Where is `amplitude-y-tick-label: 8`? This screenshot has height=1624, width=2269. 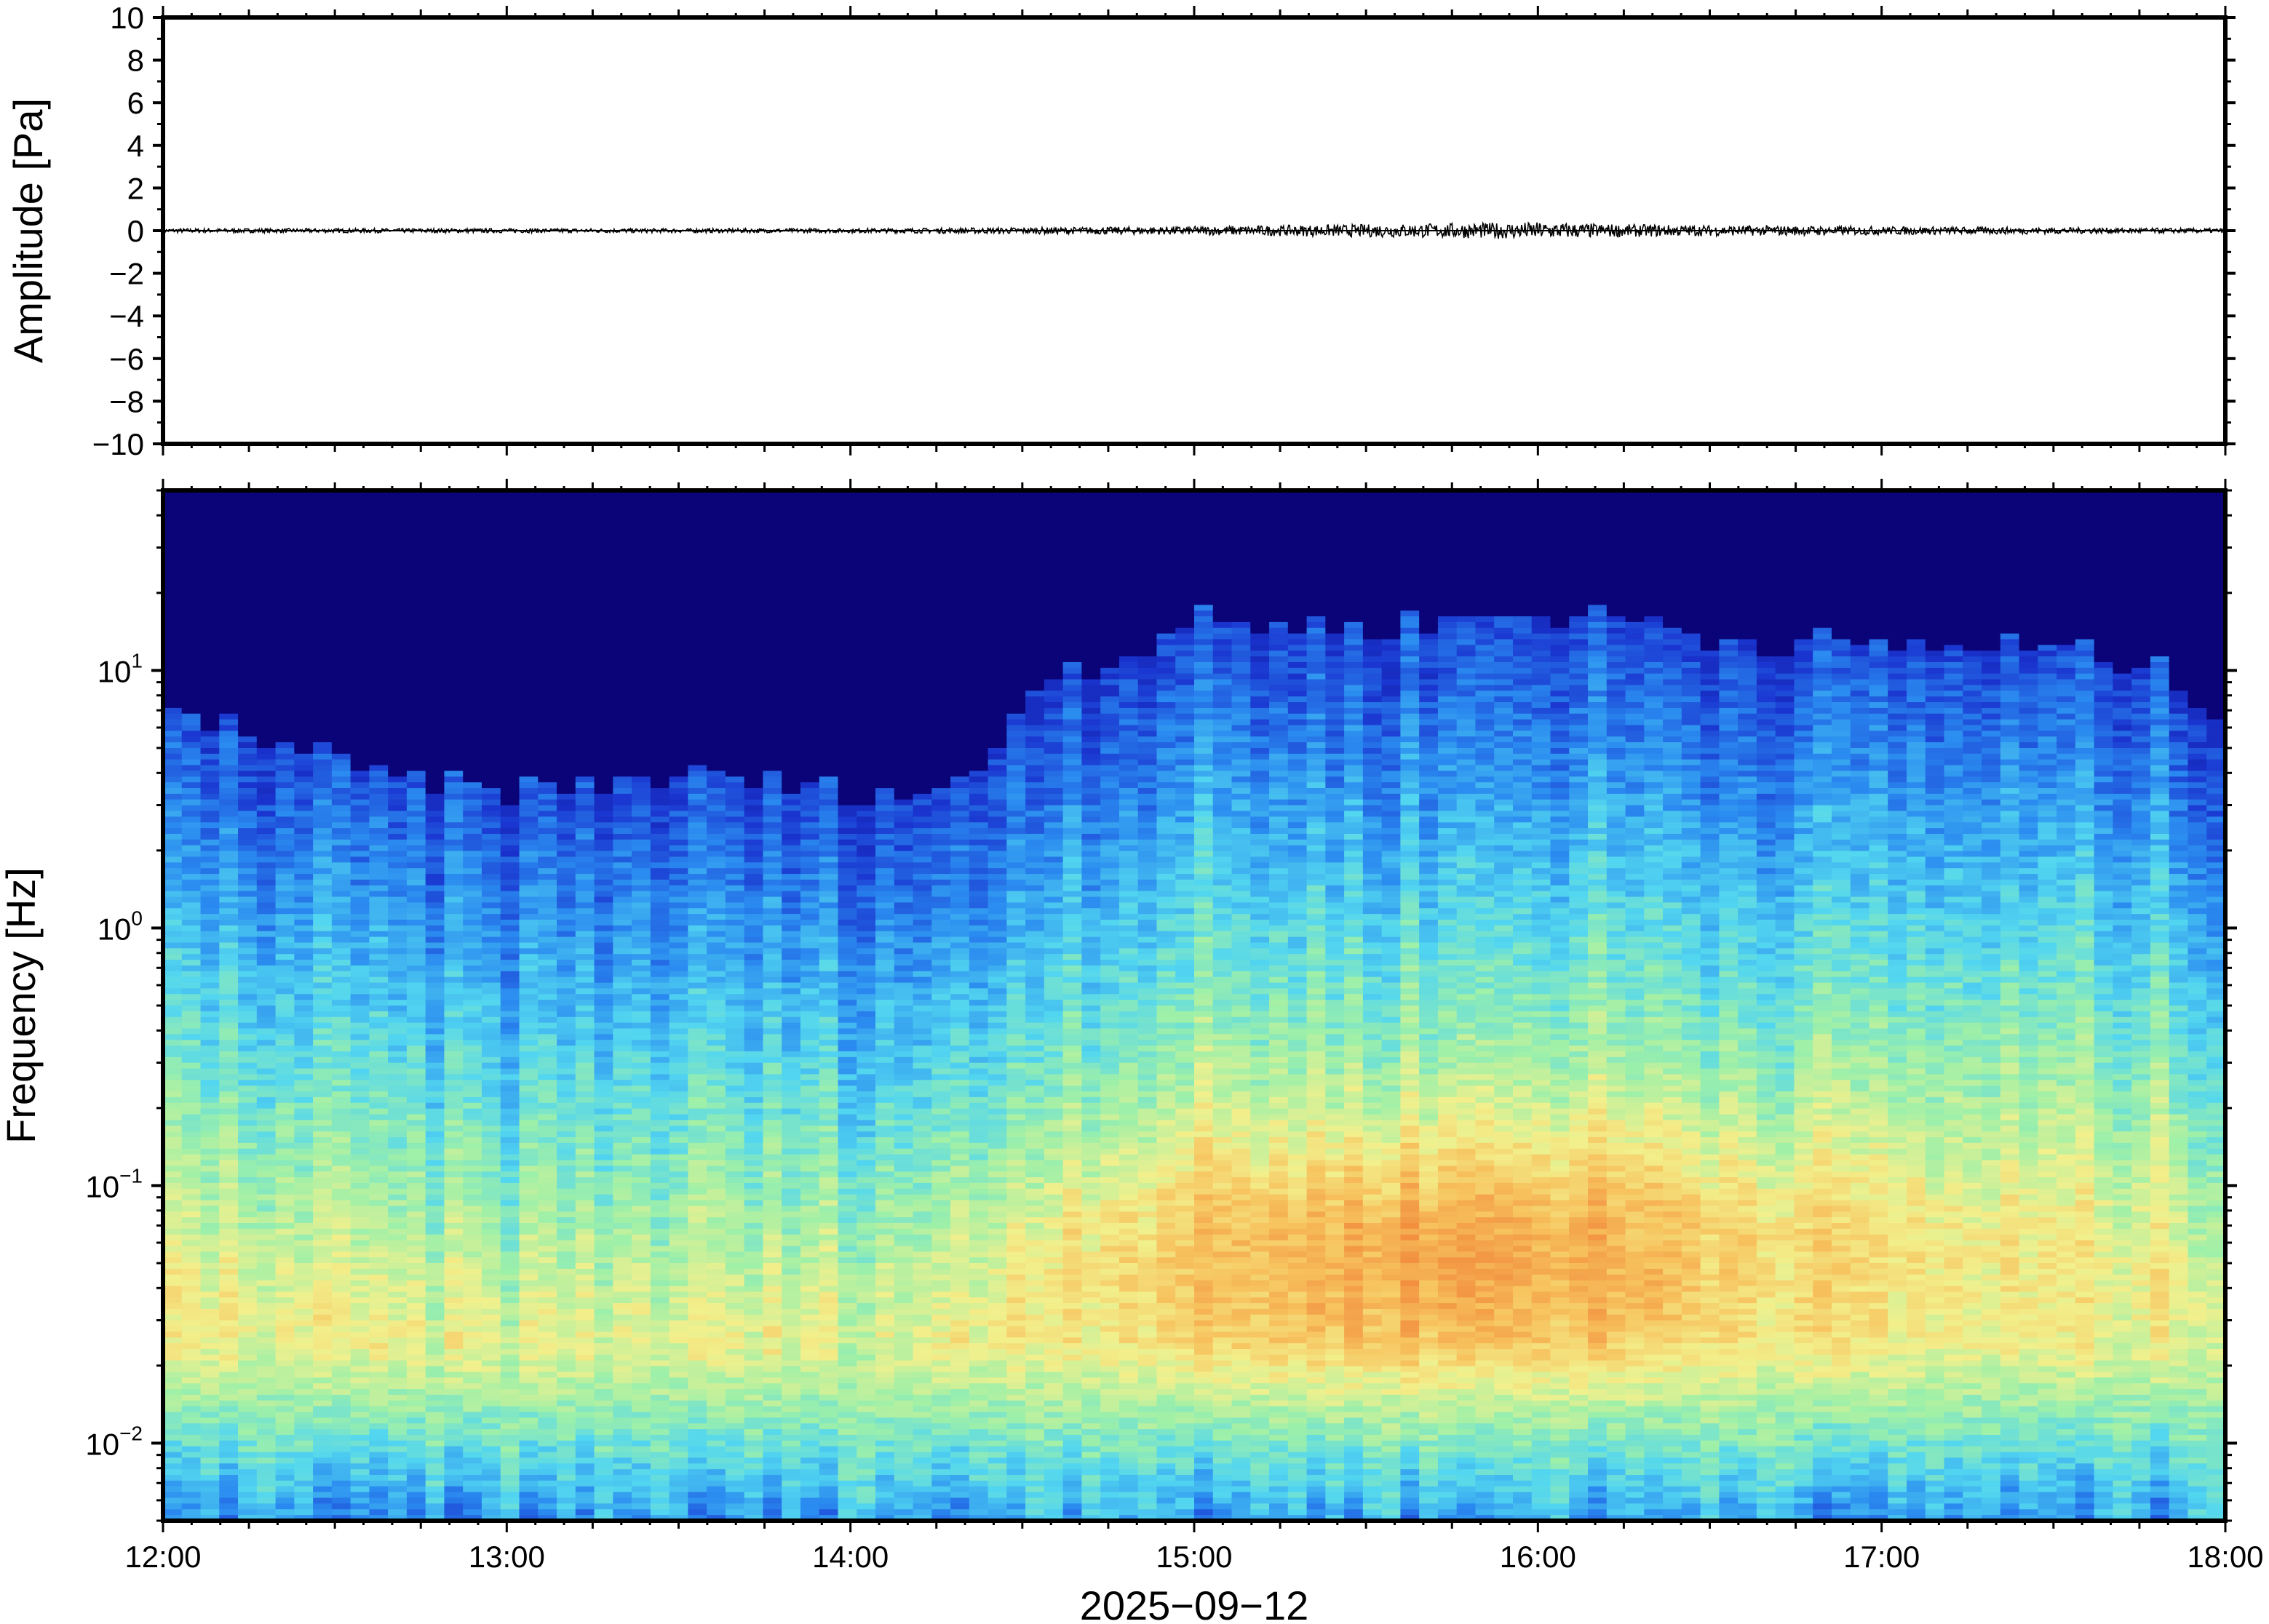
amplitude-y-tick-label: 8 is located at coordinates (135, 61).